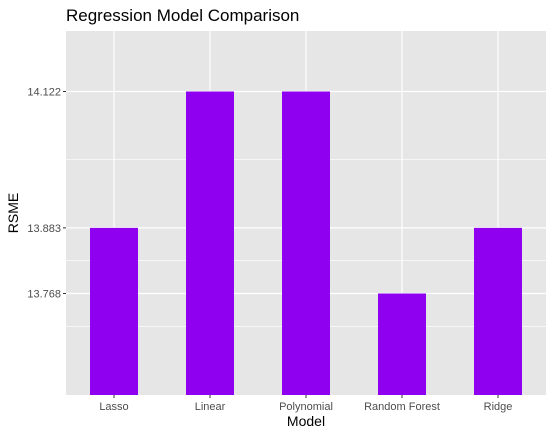 Image resolution: width=554 pixels, height=436 pixels. What do you see at coordinates (306, 421) in the screenshot?
I see `x-axis-title: Model` at bounding box center [306, 421].